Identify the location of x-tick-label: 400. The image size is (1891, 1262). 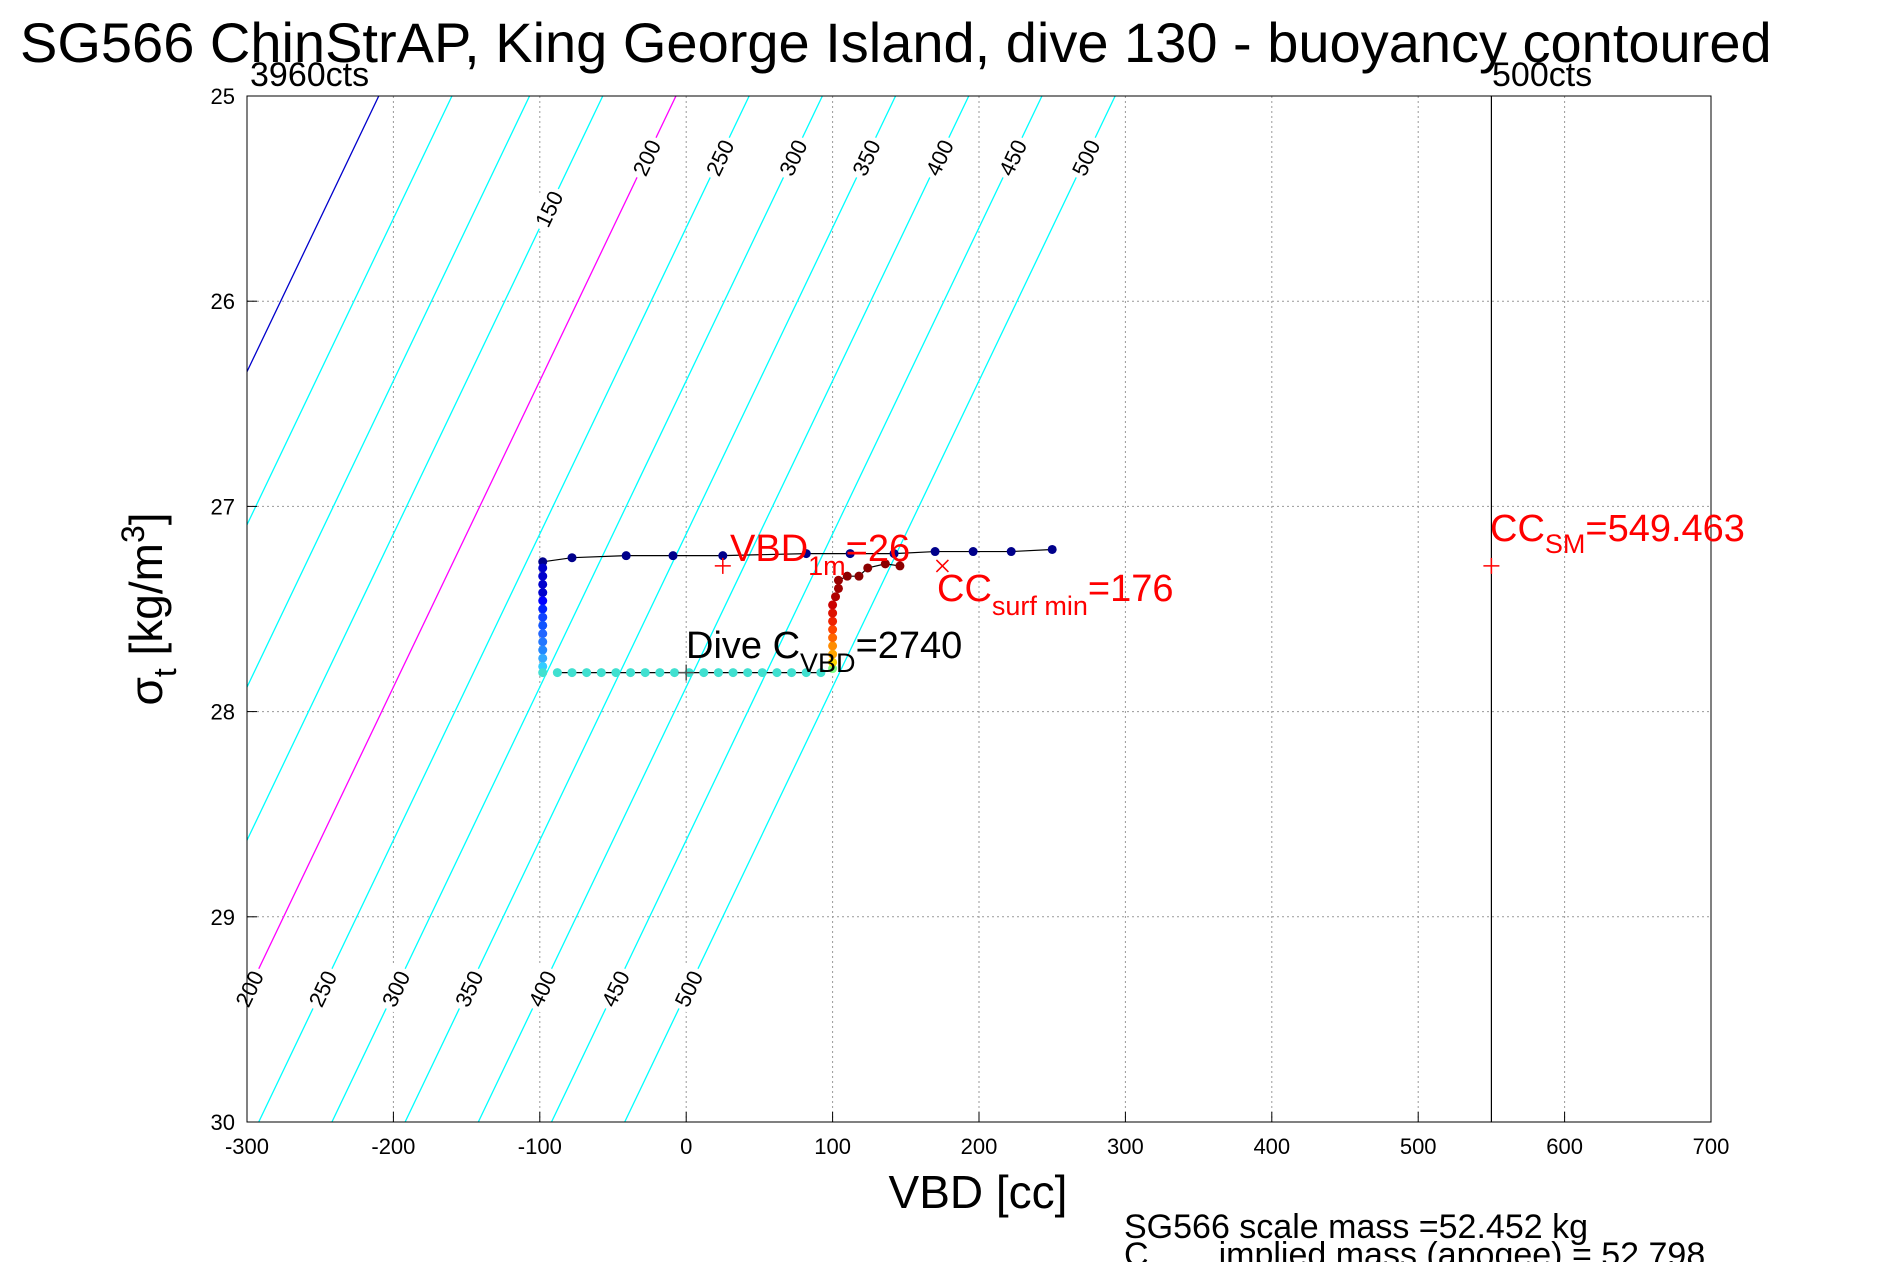
(1271, 1146).